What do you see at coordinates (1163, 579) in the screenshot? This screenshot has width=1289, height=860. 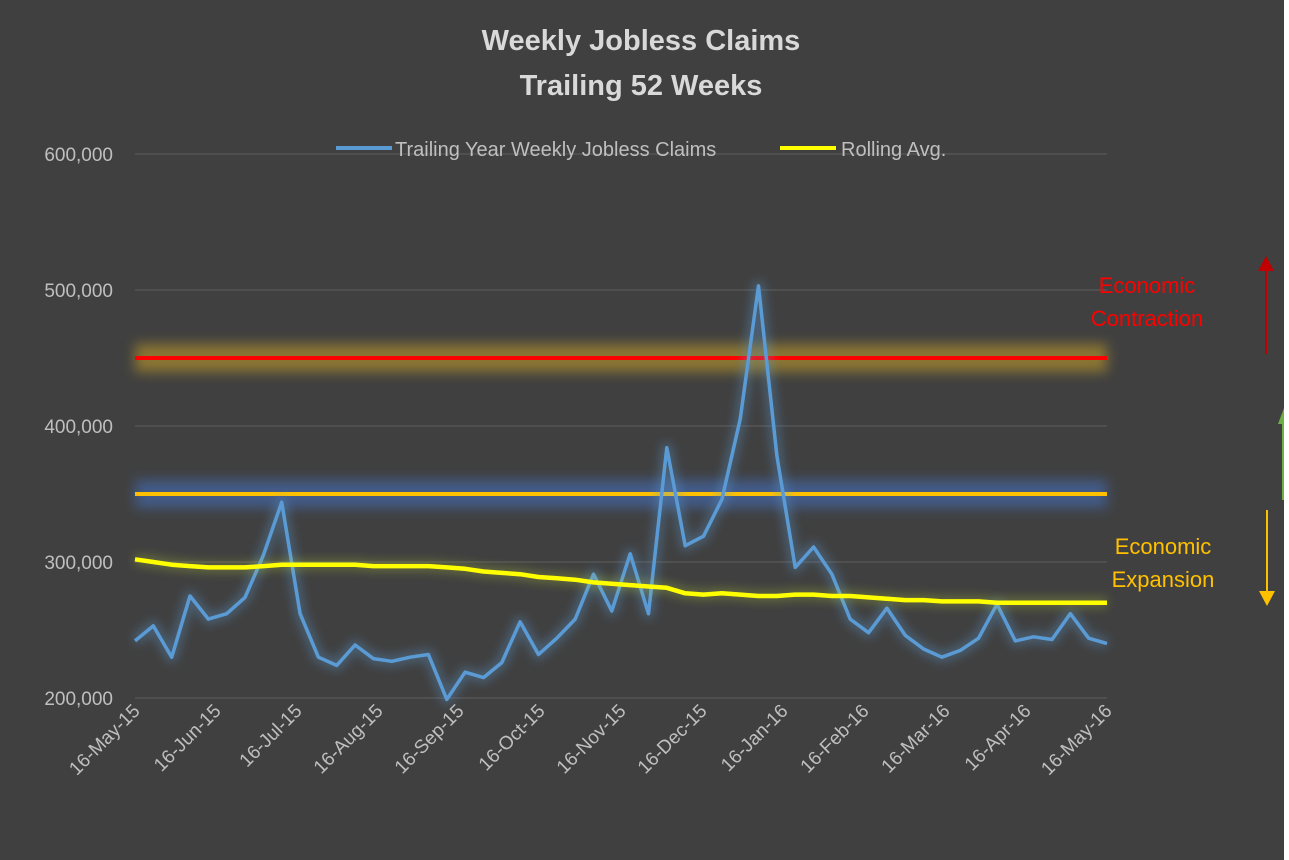 I see `annotation-expansion-text: Expansion` at bounding box center [1163, 579].